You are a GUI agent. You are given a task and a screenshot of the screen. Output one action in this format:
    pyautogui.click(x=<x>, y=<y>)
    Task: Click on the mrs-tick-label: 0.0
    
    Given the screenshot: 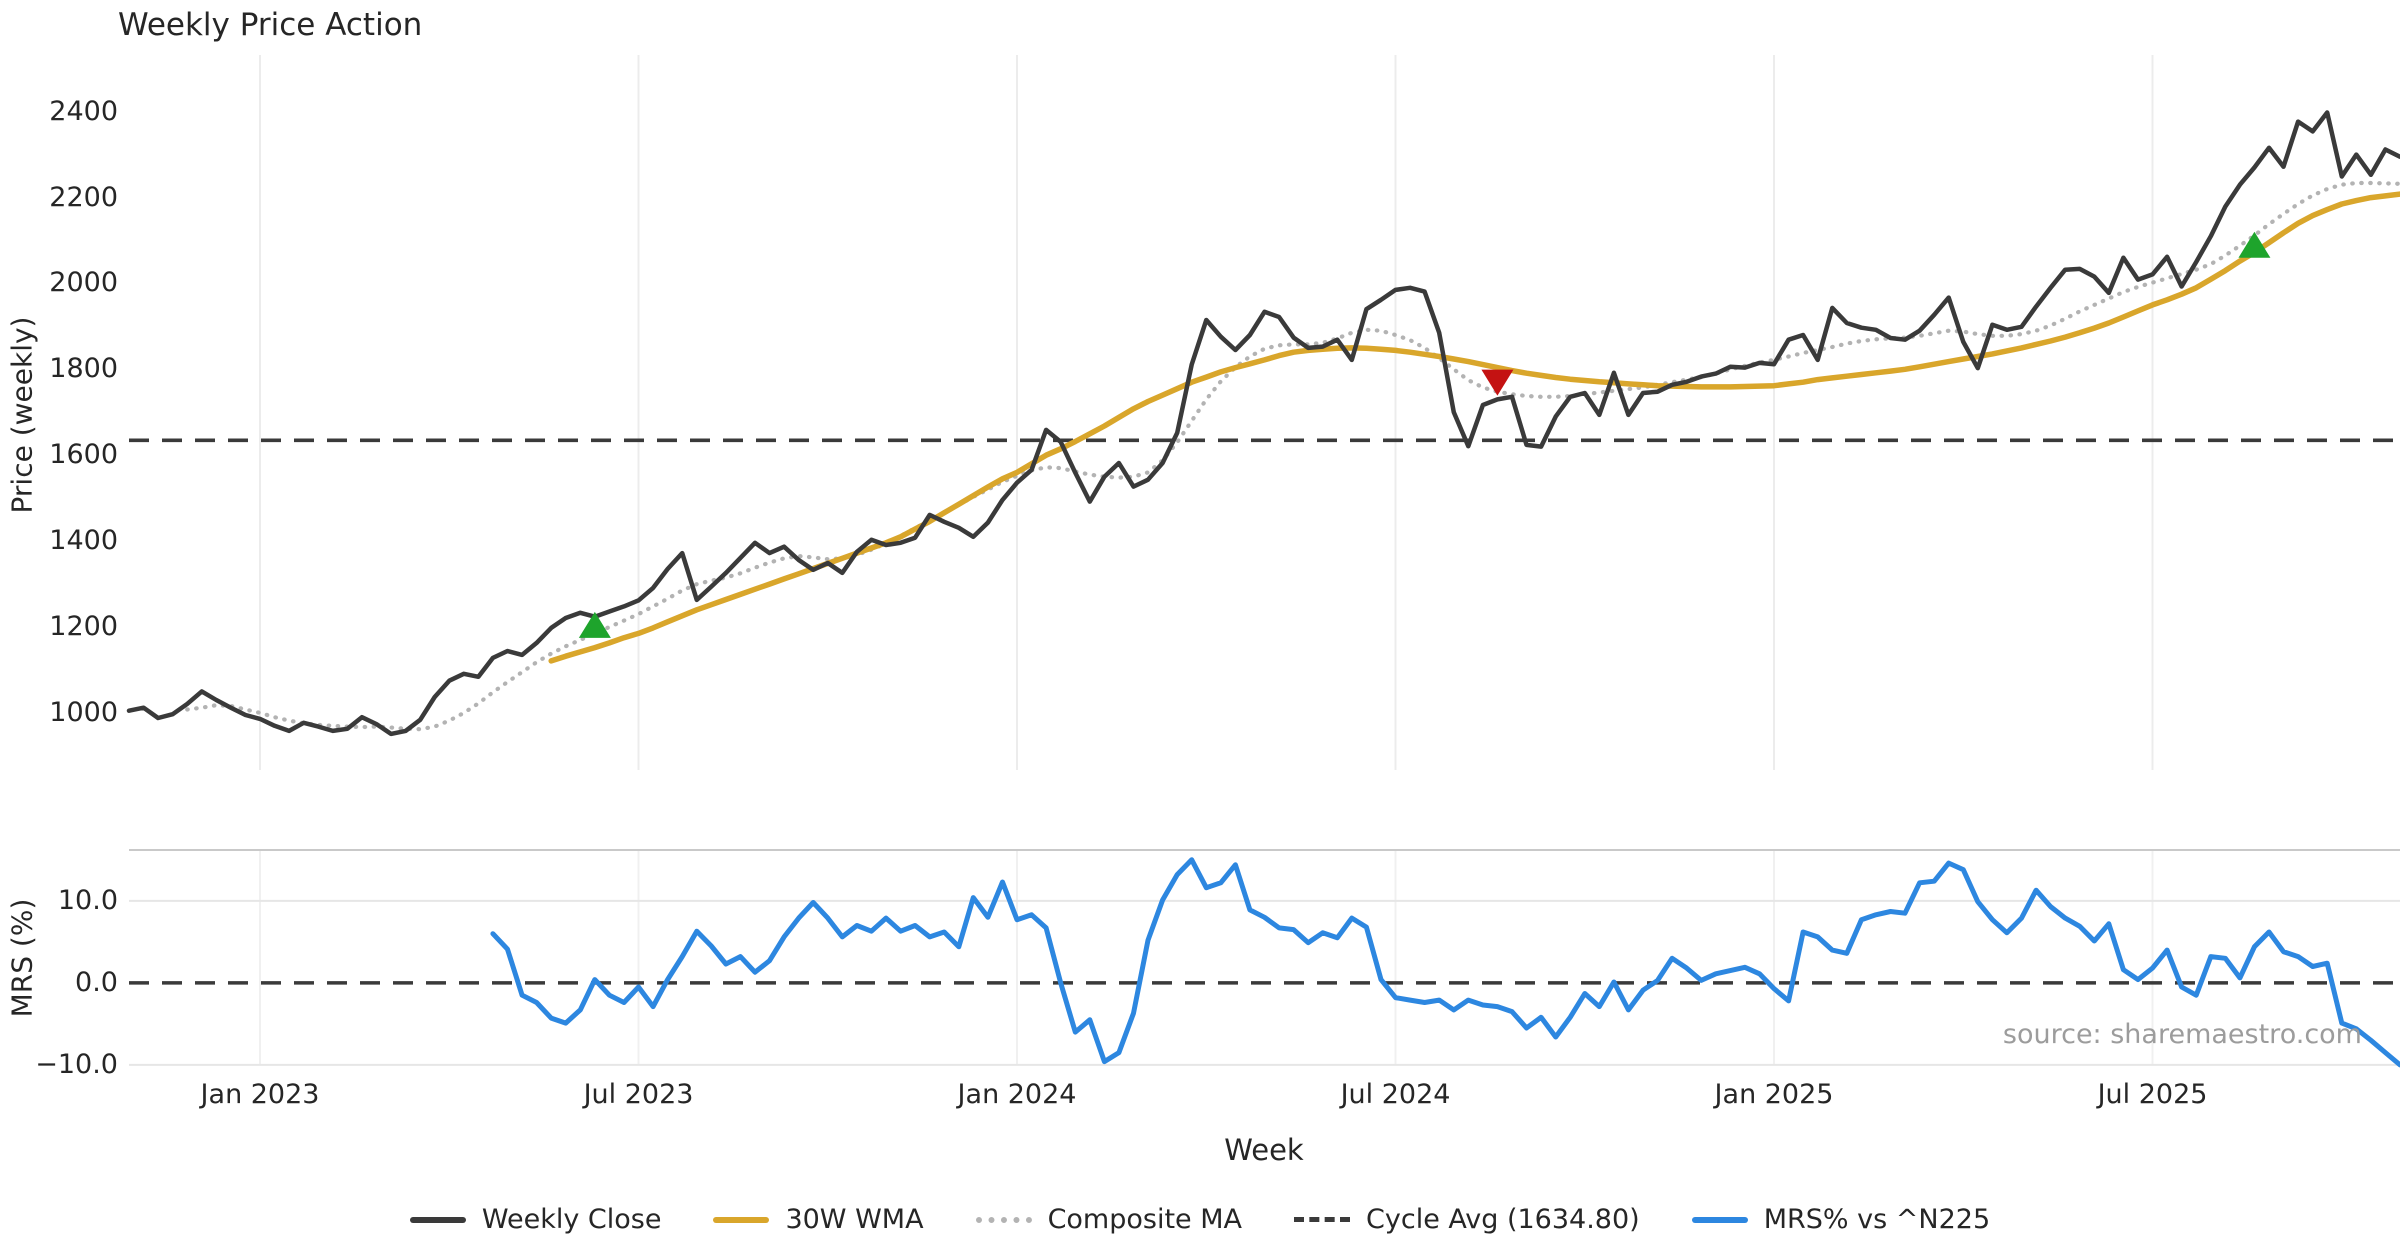 What is the action you would take?
    pyautogui.click(x=96, y=982)
    